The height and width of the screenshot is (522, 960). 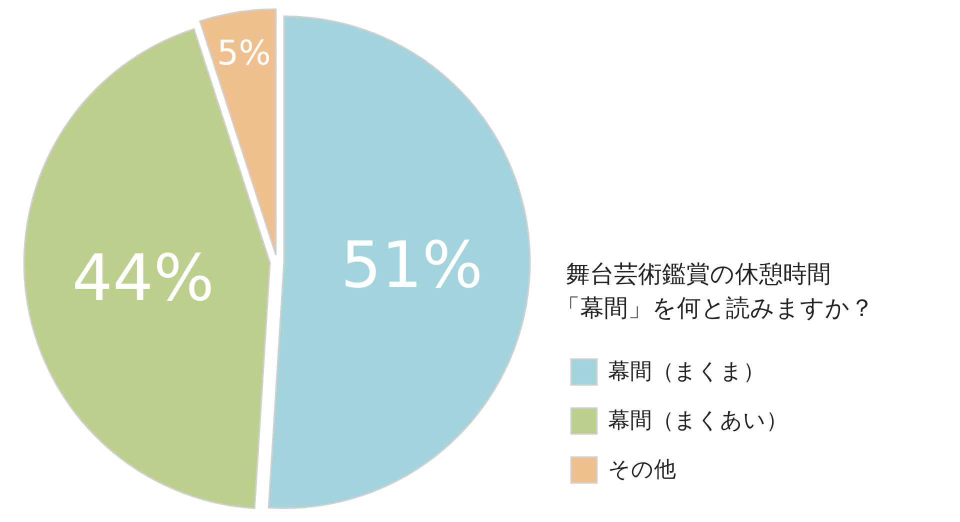 What do you see at coordinates (715, 291) in the screenshot?
I see `text: 舞台芸術鑑賞の休憩時間「幕間」を何と読みますか？` at bounding box center [715, 291].